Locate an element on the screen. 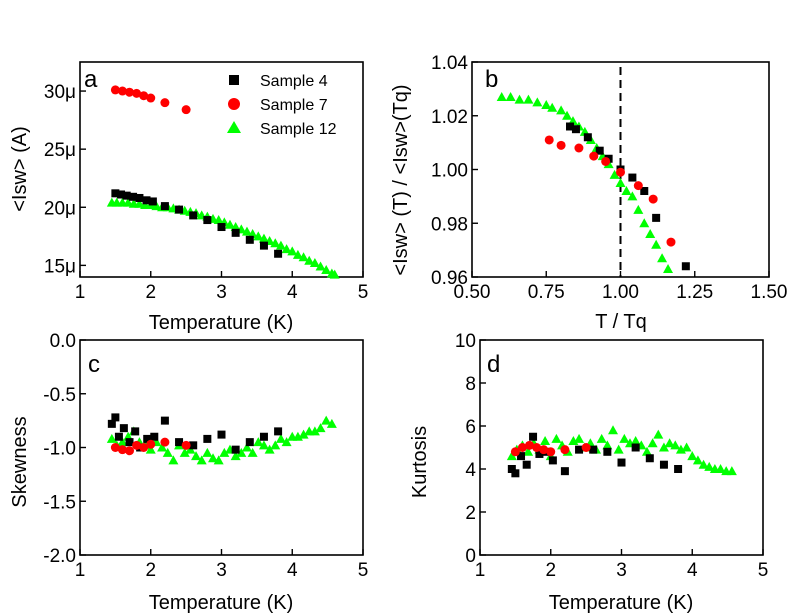 This screenshot has width=800, height=616. xtick-label: 1.25 is located at coordinates (694, 292).